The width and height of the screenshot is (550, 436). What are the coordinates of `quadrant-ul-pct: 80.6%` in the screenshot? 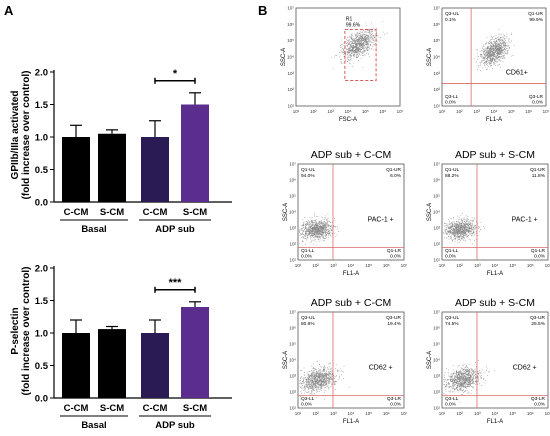 It's located at (308, 324).